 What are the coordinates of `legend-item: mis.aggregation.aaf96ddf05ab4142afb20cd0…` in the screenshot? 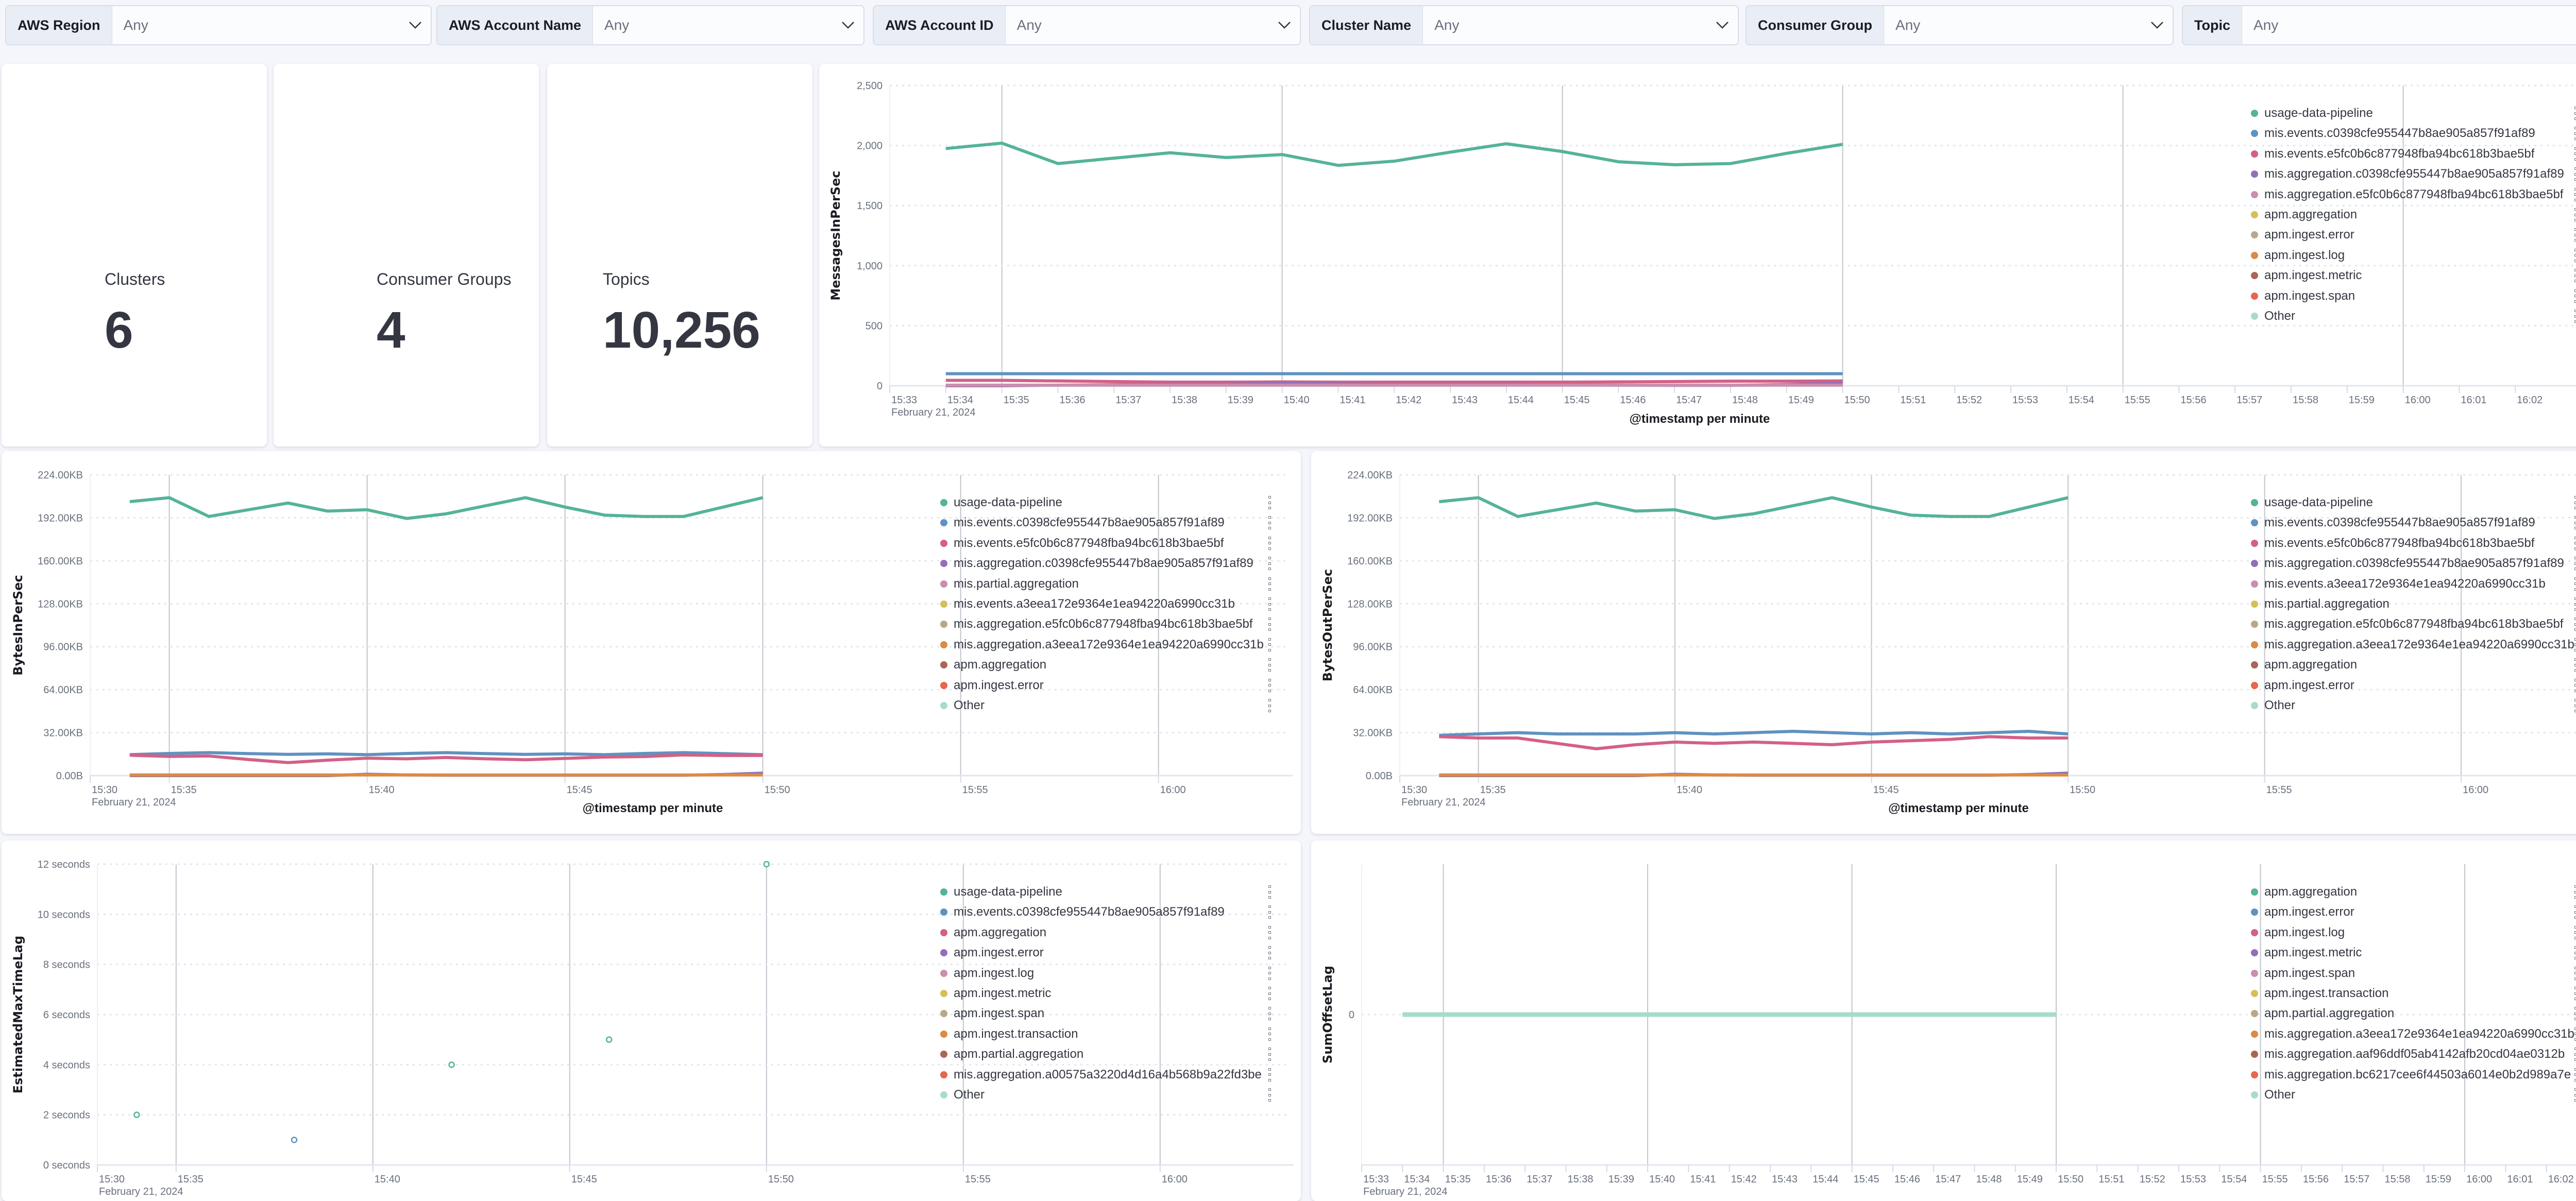 It's located at (2408, 1054).